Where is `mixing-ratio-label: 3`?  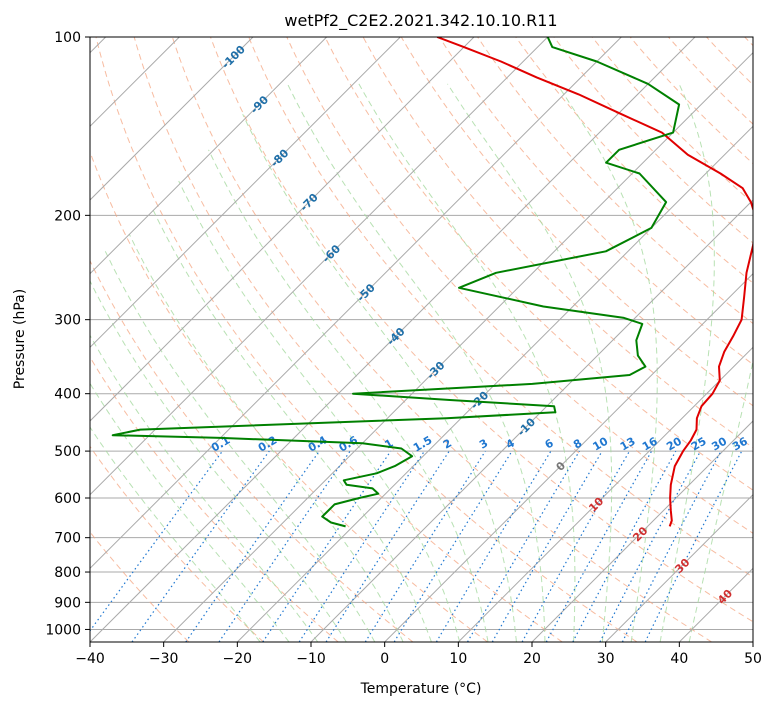 mixing-ratio-label: 3 is located at coordinates (483, 444).